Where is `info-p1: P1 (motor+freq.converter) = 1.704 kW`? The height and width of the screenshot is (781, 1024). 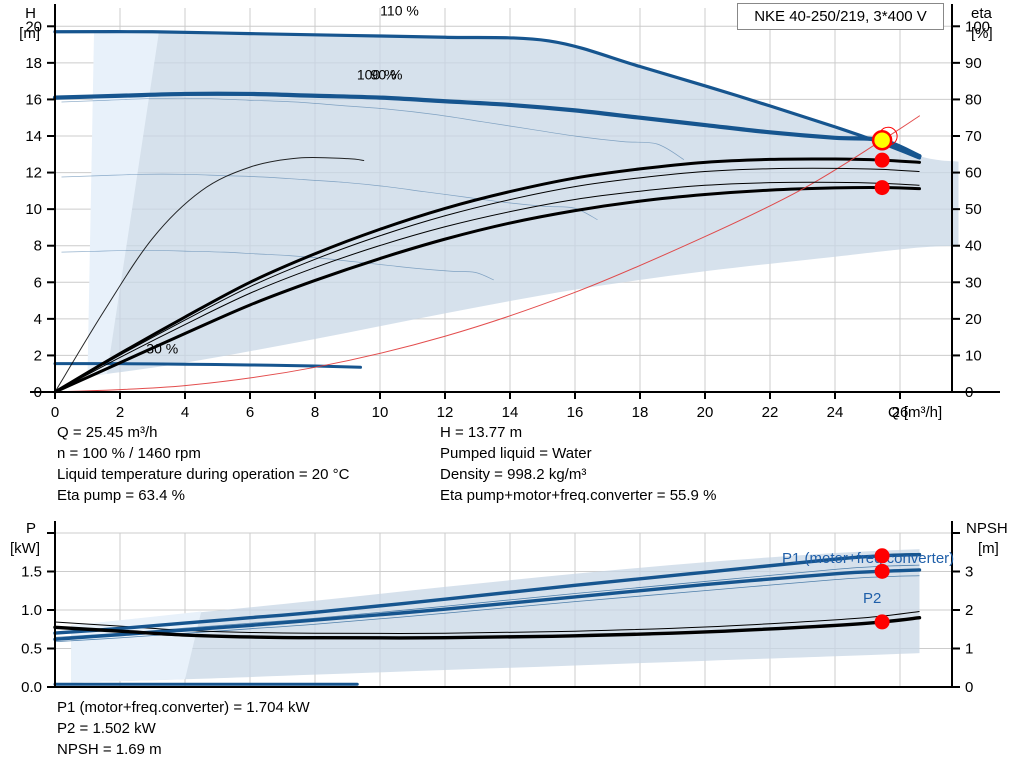
info-p1: P1 (motor+freq.converter) = 1.704 kW is located at coordinates (183, 707).